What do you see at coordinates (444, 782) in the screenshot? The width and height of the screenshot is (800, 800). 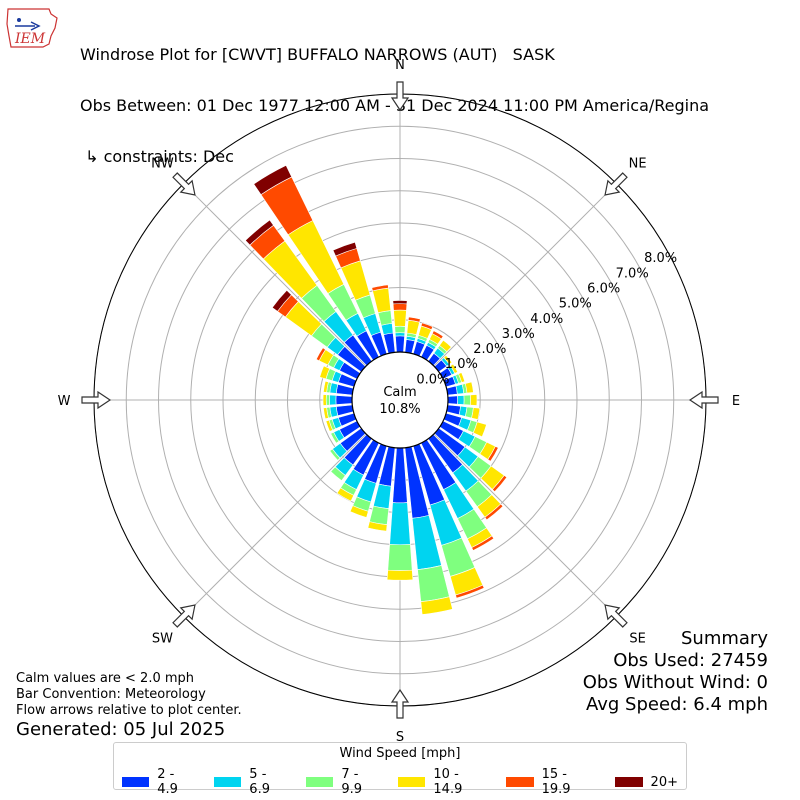 I see `legend-item: 10 - 14.9` at bounding box center [444, 782].